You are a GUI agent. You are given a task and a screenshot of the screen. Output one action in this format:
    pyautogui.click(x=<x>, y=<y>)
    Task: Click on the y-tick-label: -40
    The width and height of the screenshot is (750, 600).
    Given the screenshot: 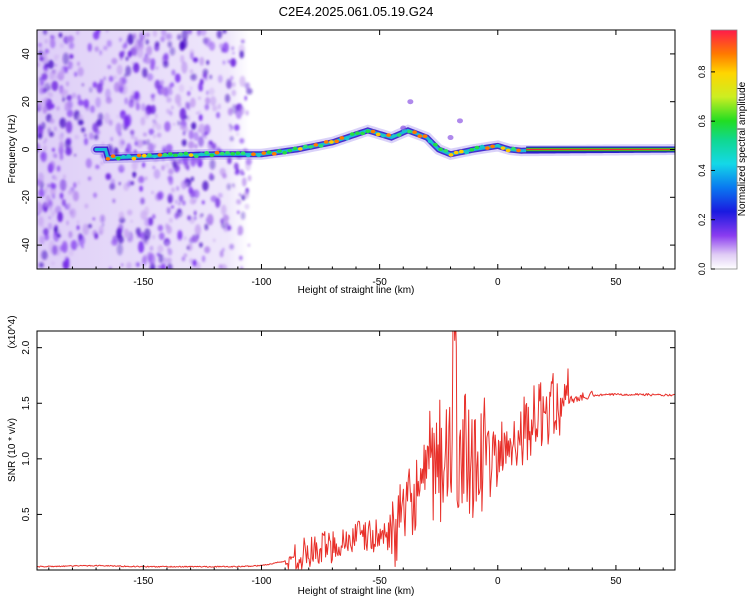 What is the action you would take?
    pyautogui.click(x=26, y=244)
    